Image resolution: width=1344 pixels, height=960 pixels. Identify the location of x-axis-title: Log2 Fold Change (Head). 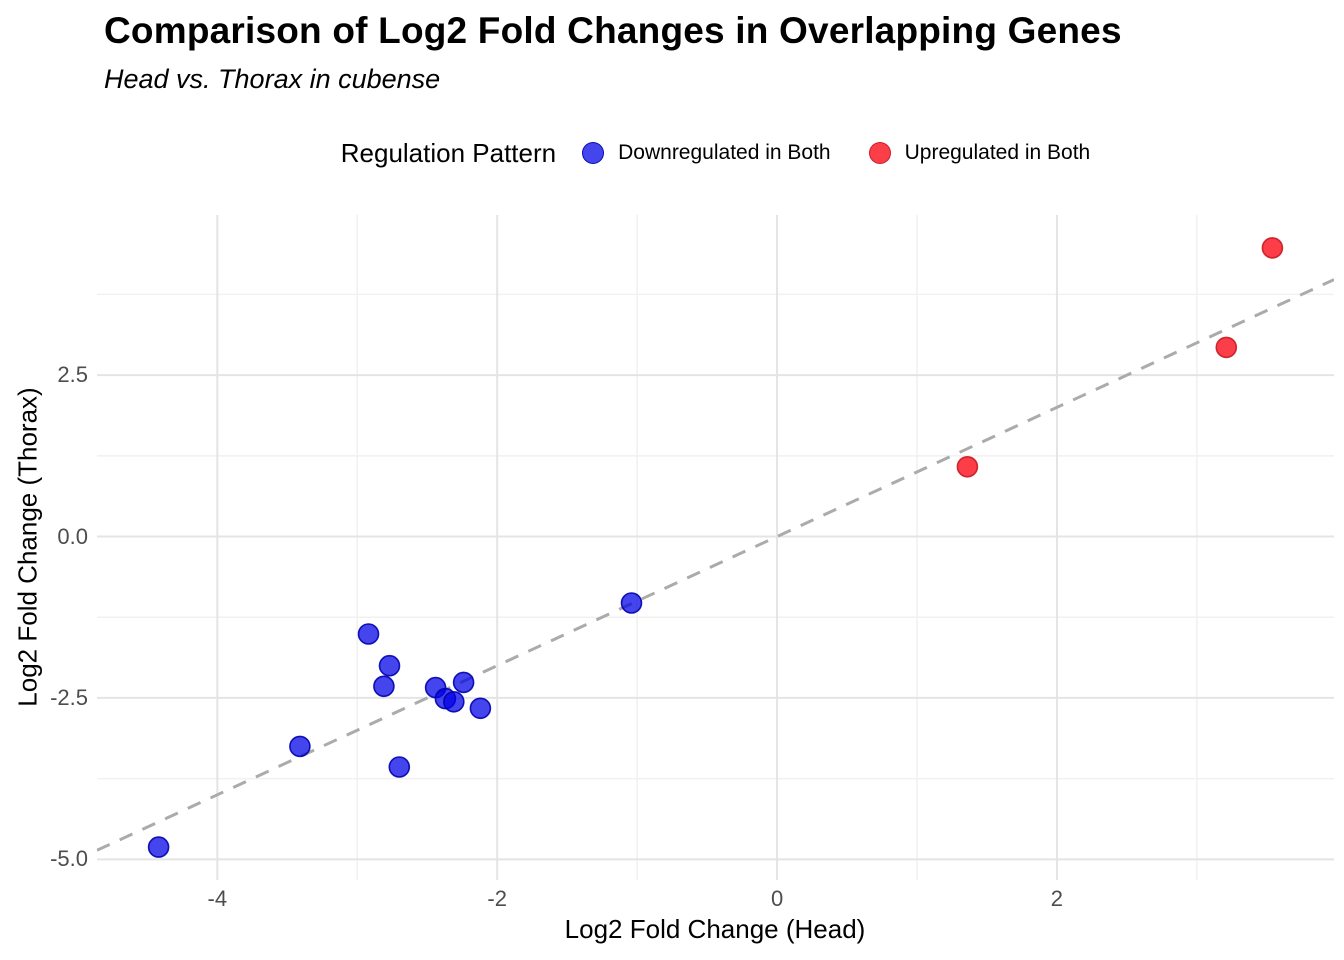
(715, 929).